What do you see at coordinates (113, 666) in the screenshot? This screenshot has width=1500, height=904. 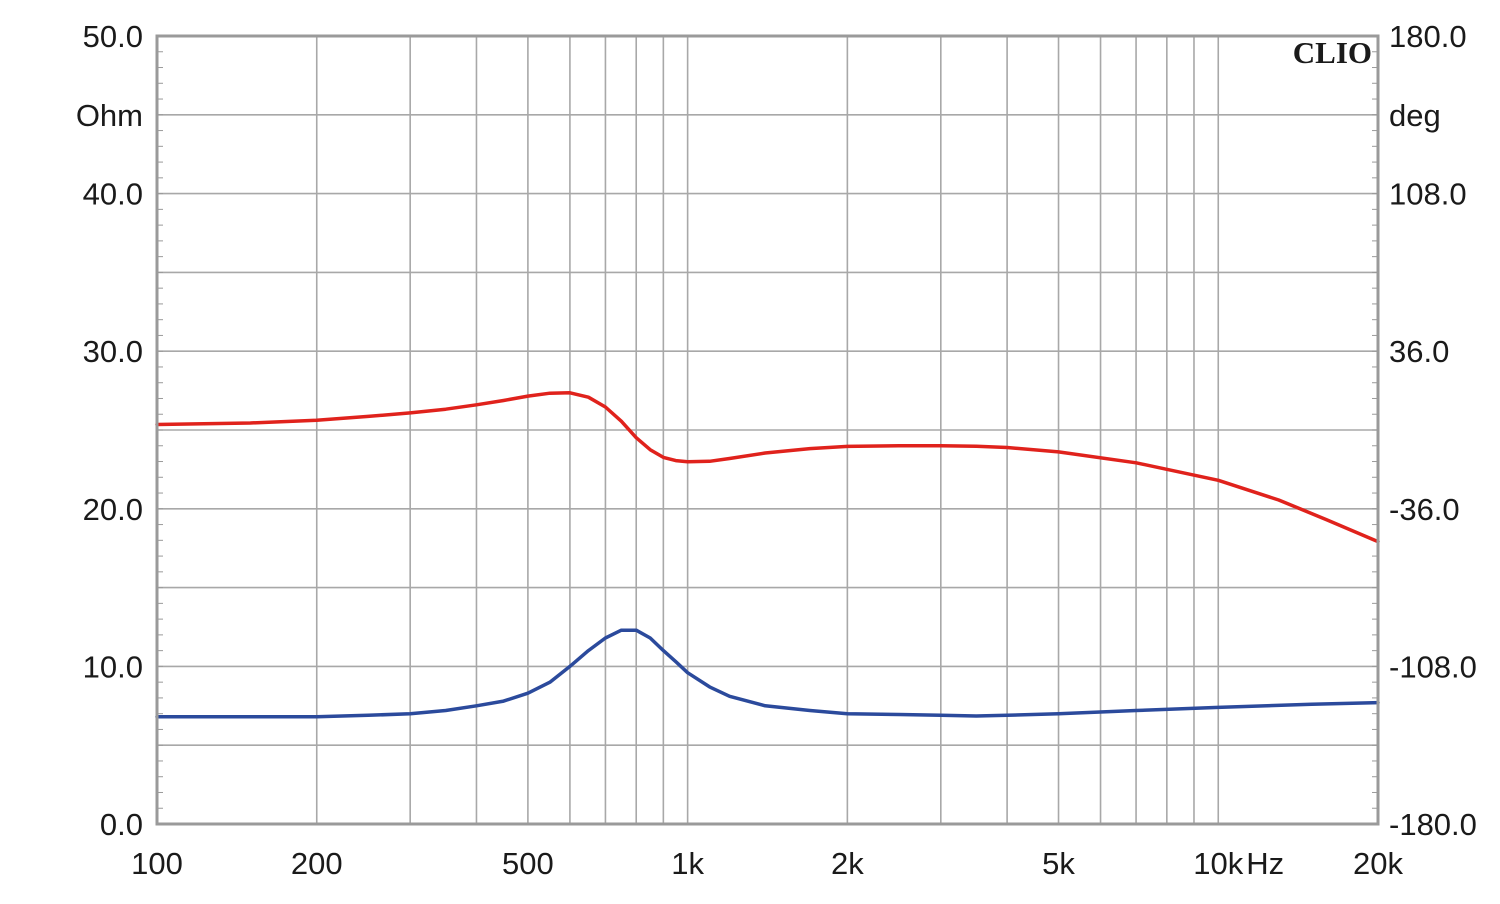 I see `y-left-tick-label: 10.0` at bounding box center [113, 666].